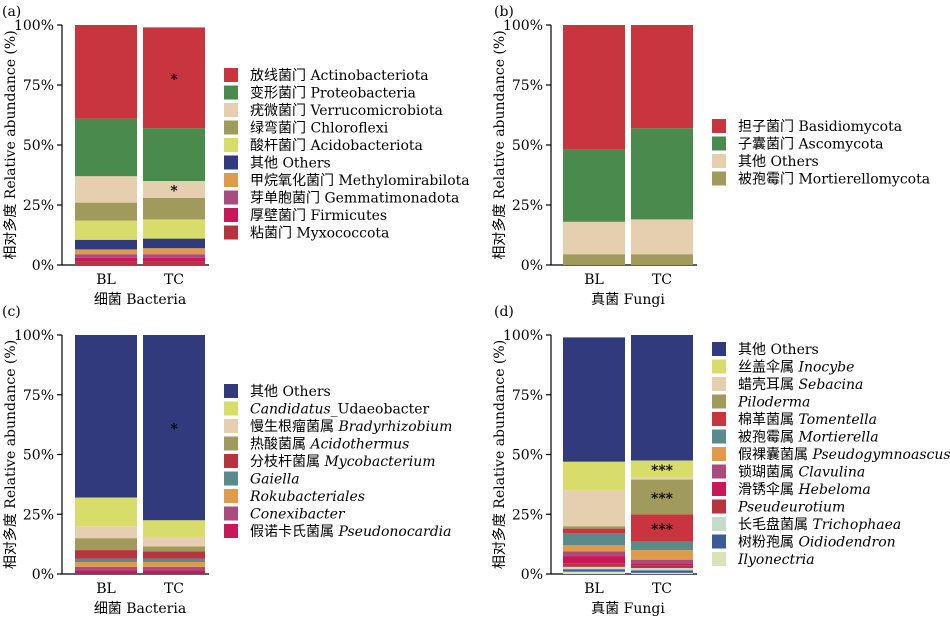 Image resolution: width=950 pixels, height=621 pixels. What do you see at coordinates (810, 144) in the screenshot?
I see `legend-entry: 子囊菌门 Ascomycota` at bounding box center [810, 144].